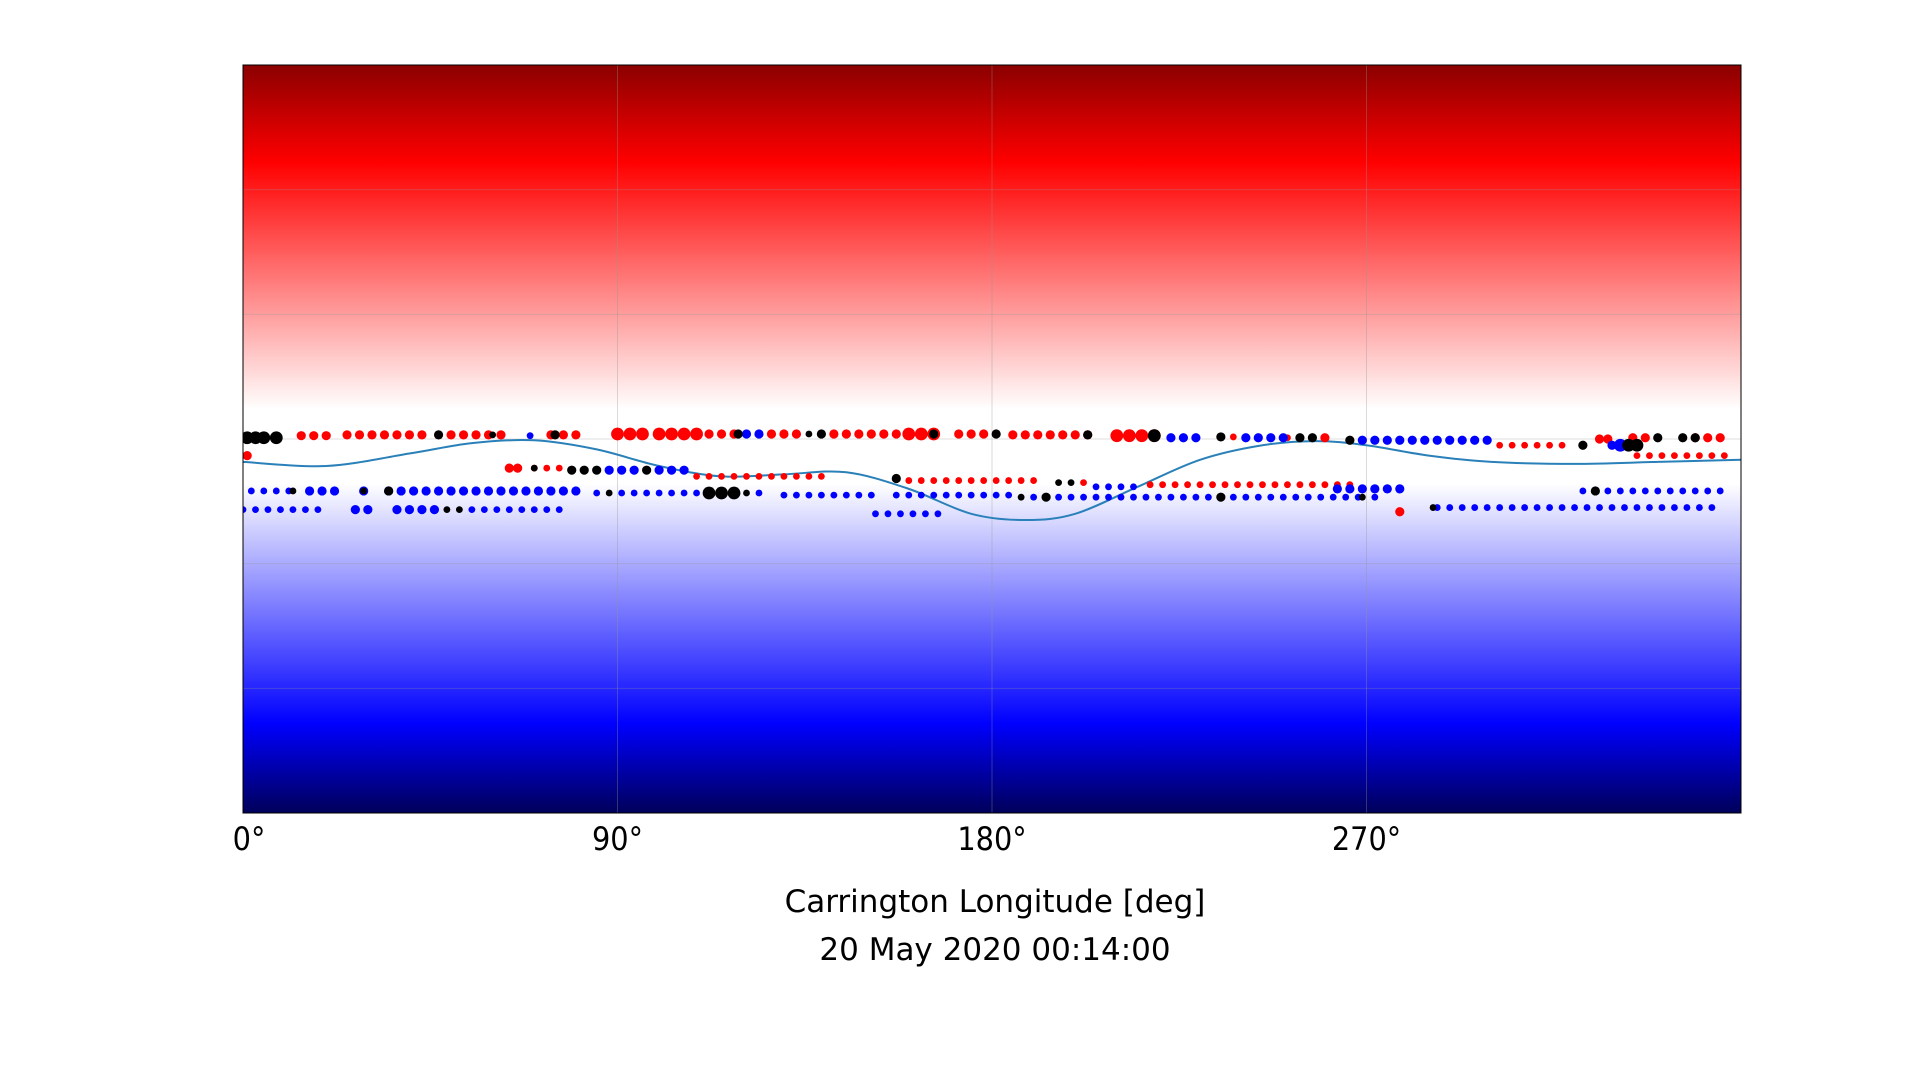  What do you see at coordinates (991, 839) in the screenshot?
I see `x-tick-label-2: 180°` at bounding box center [991, 839].